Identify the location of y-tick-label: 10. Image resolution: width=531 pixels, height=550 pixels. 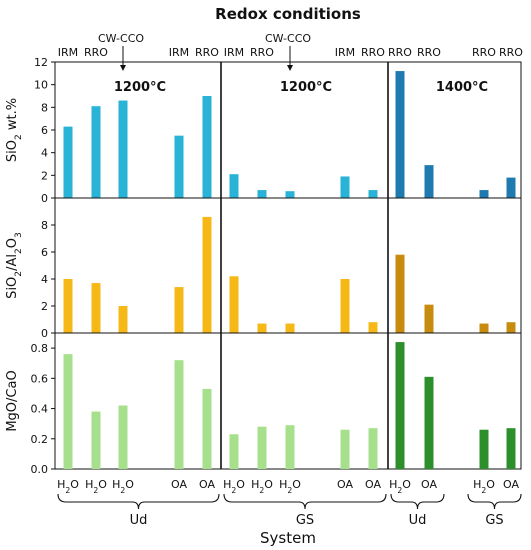
(41, 85).